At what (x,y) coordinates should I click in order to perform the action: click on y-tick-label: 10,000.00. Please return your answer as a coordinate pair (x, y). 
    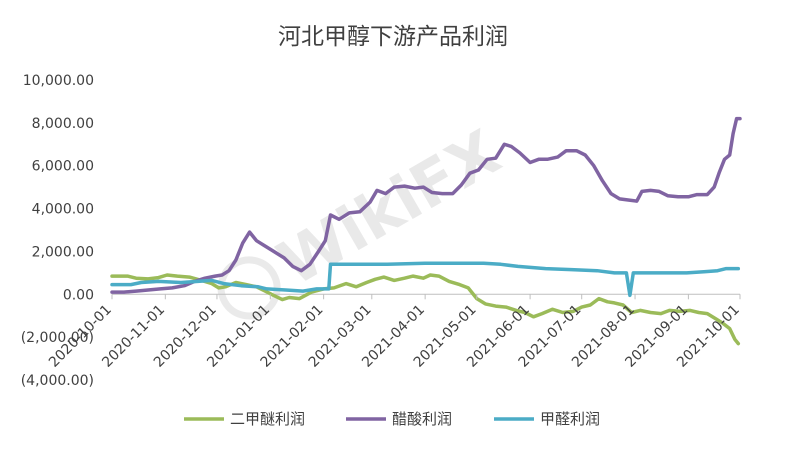
    Looking at the image, I should click on (58, 81).